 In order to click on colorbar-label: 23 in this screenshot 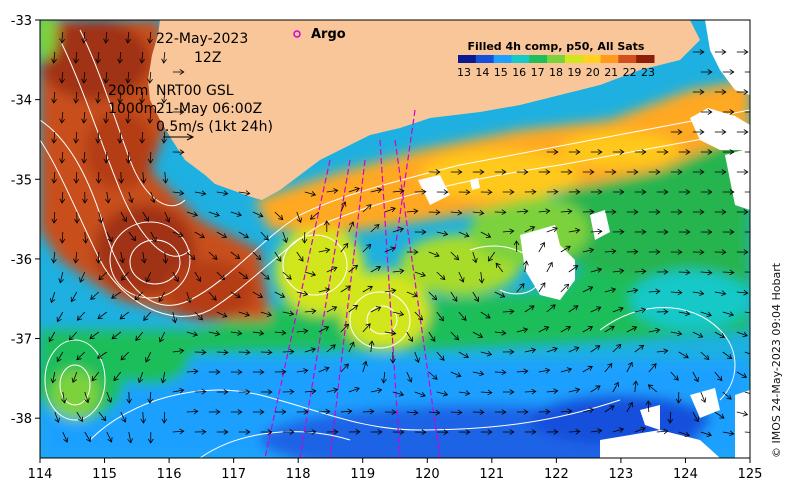, I will do `click(648, 72)`.